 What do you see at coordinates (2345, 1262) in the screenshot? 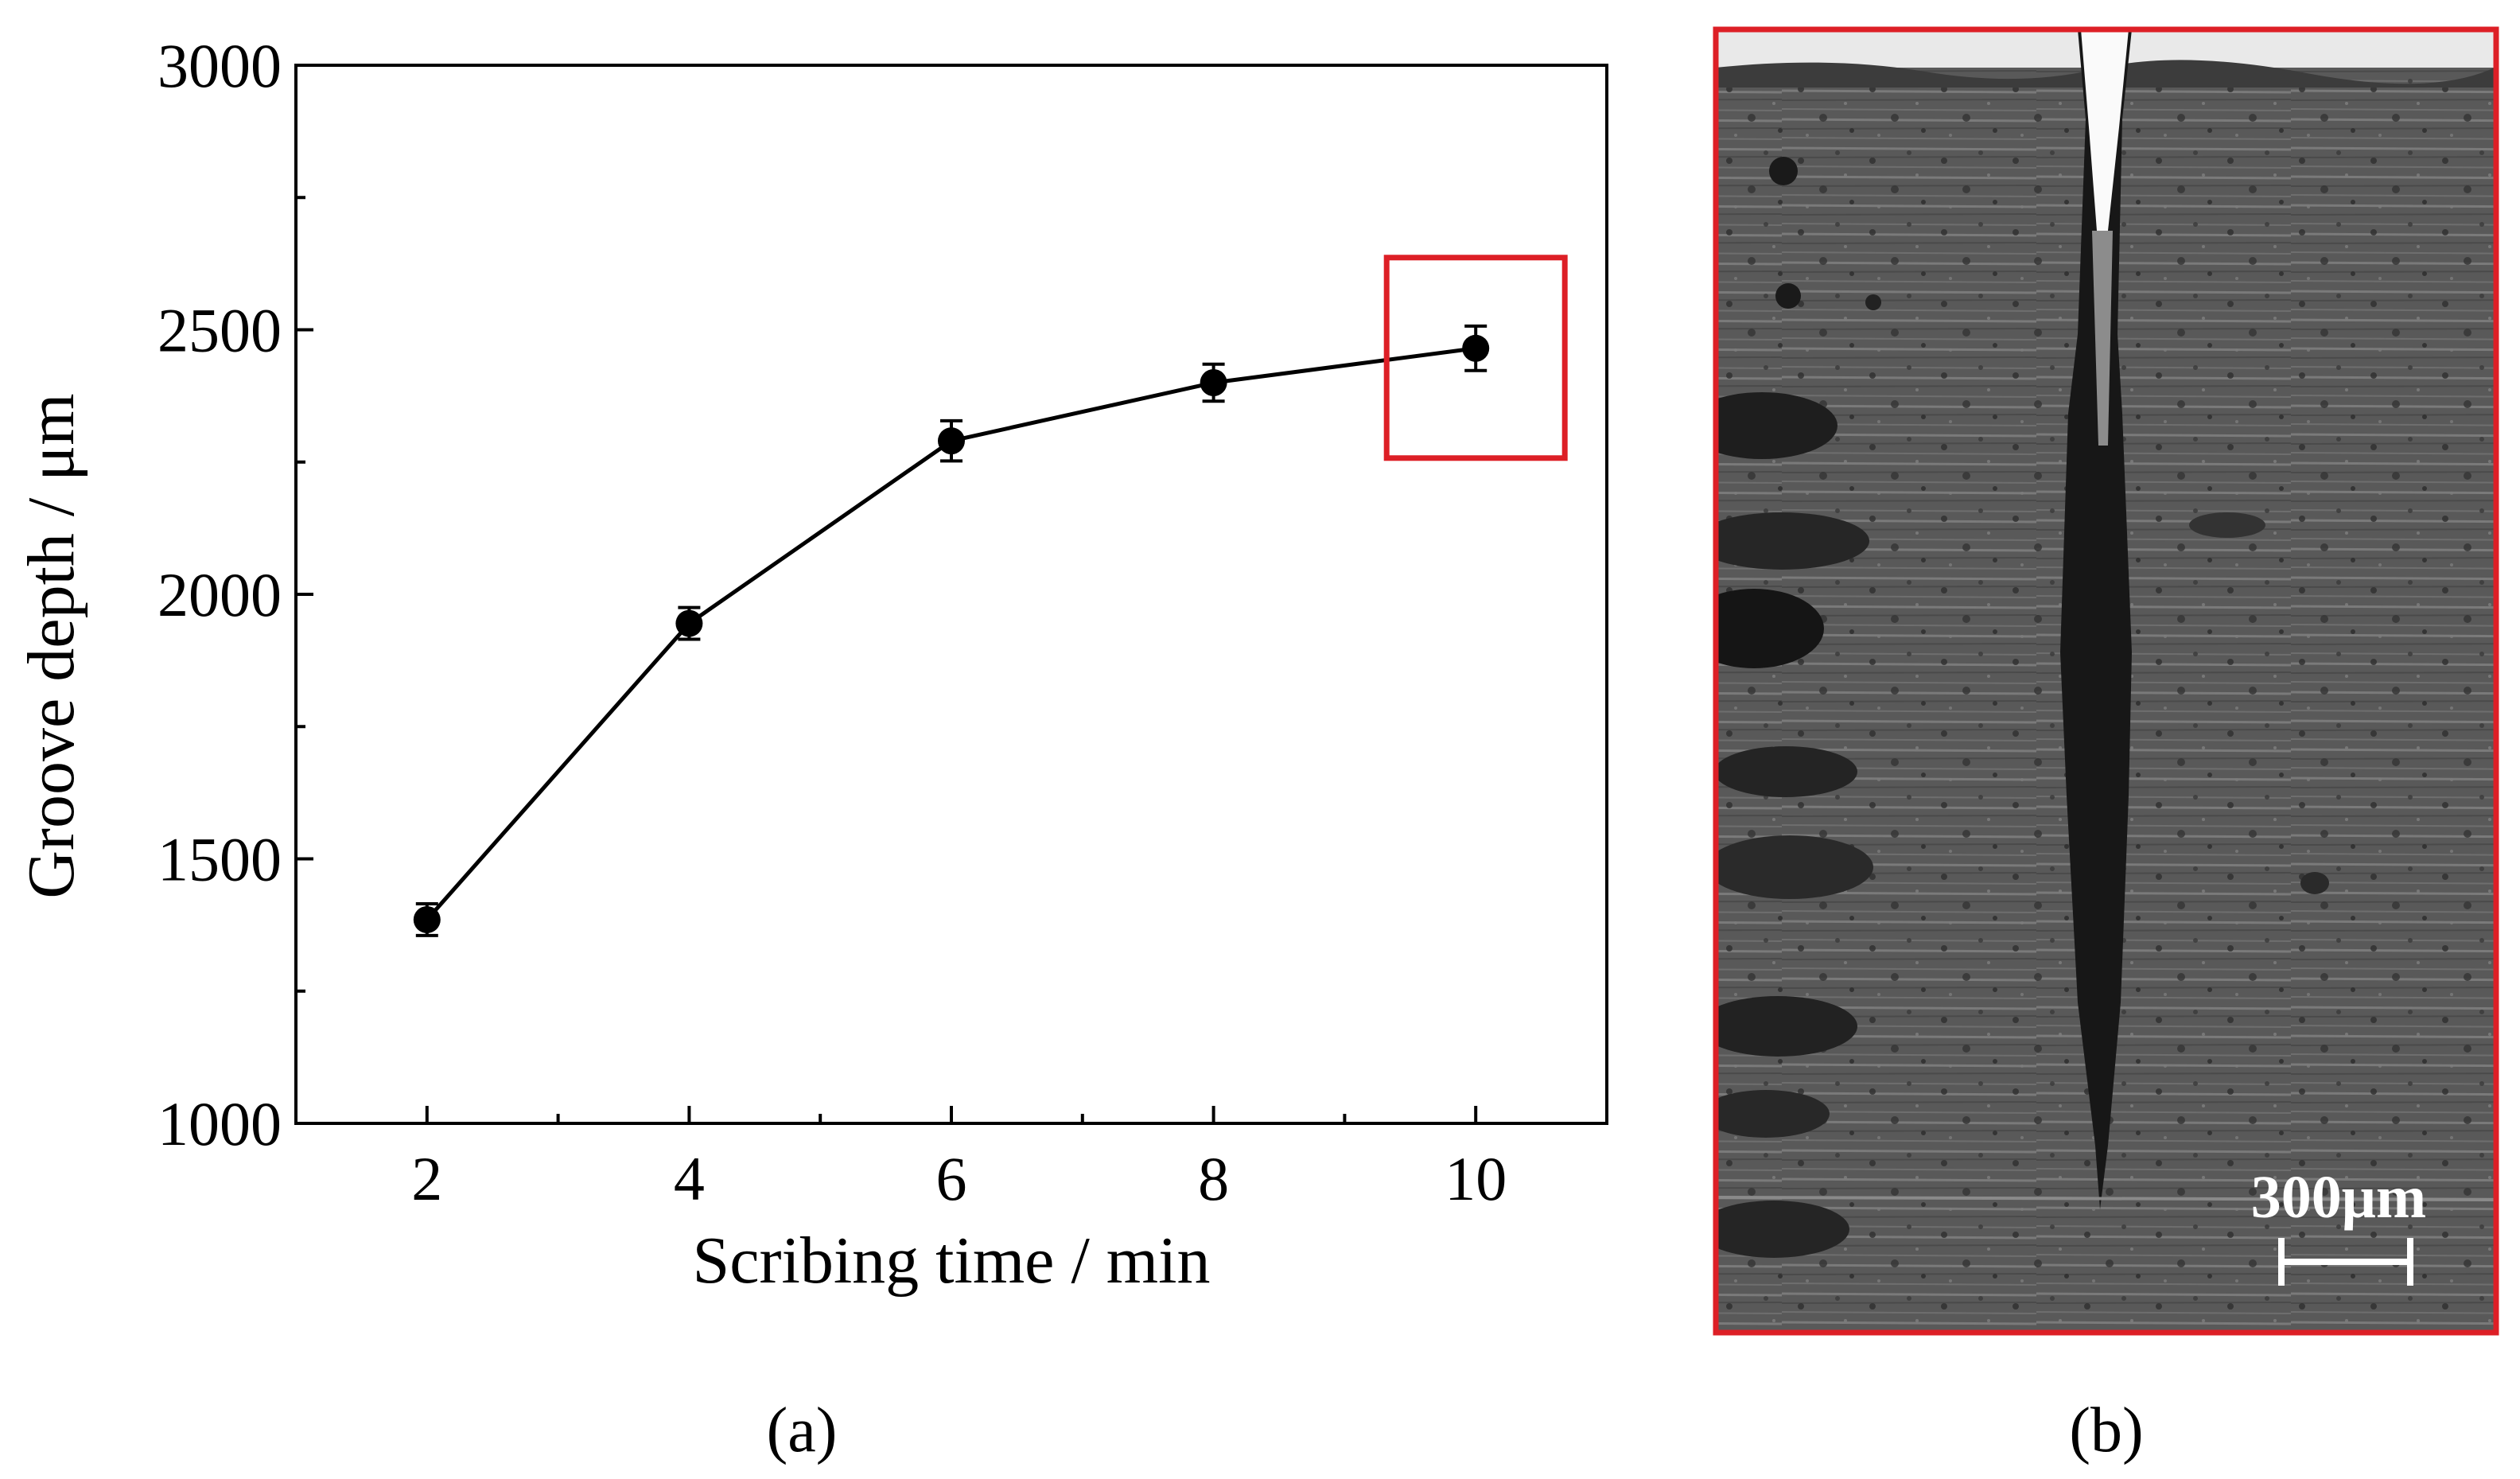
I see `scale-bar` at bounding box center [2345, 1262].